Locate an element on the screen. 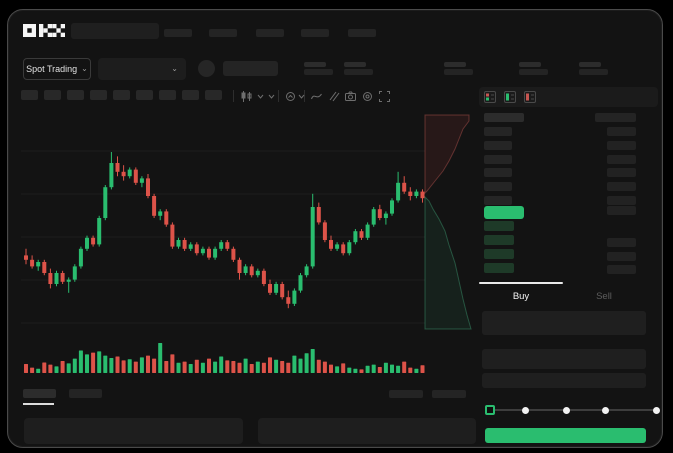 The image size is (673, 453). amount-slider-handle is located at coordinates (490, 410).